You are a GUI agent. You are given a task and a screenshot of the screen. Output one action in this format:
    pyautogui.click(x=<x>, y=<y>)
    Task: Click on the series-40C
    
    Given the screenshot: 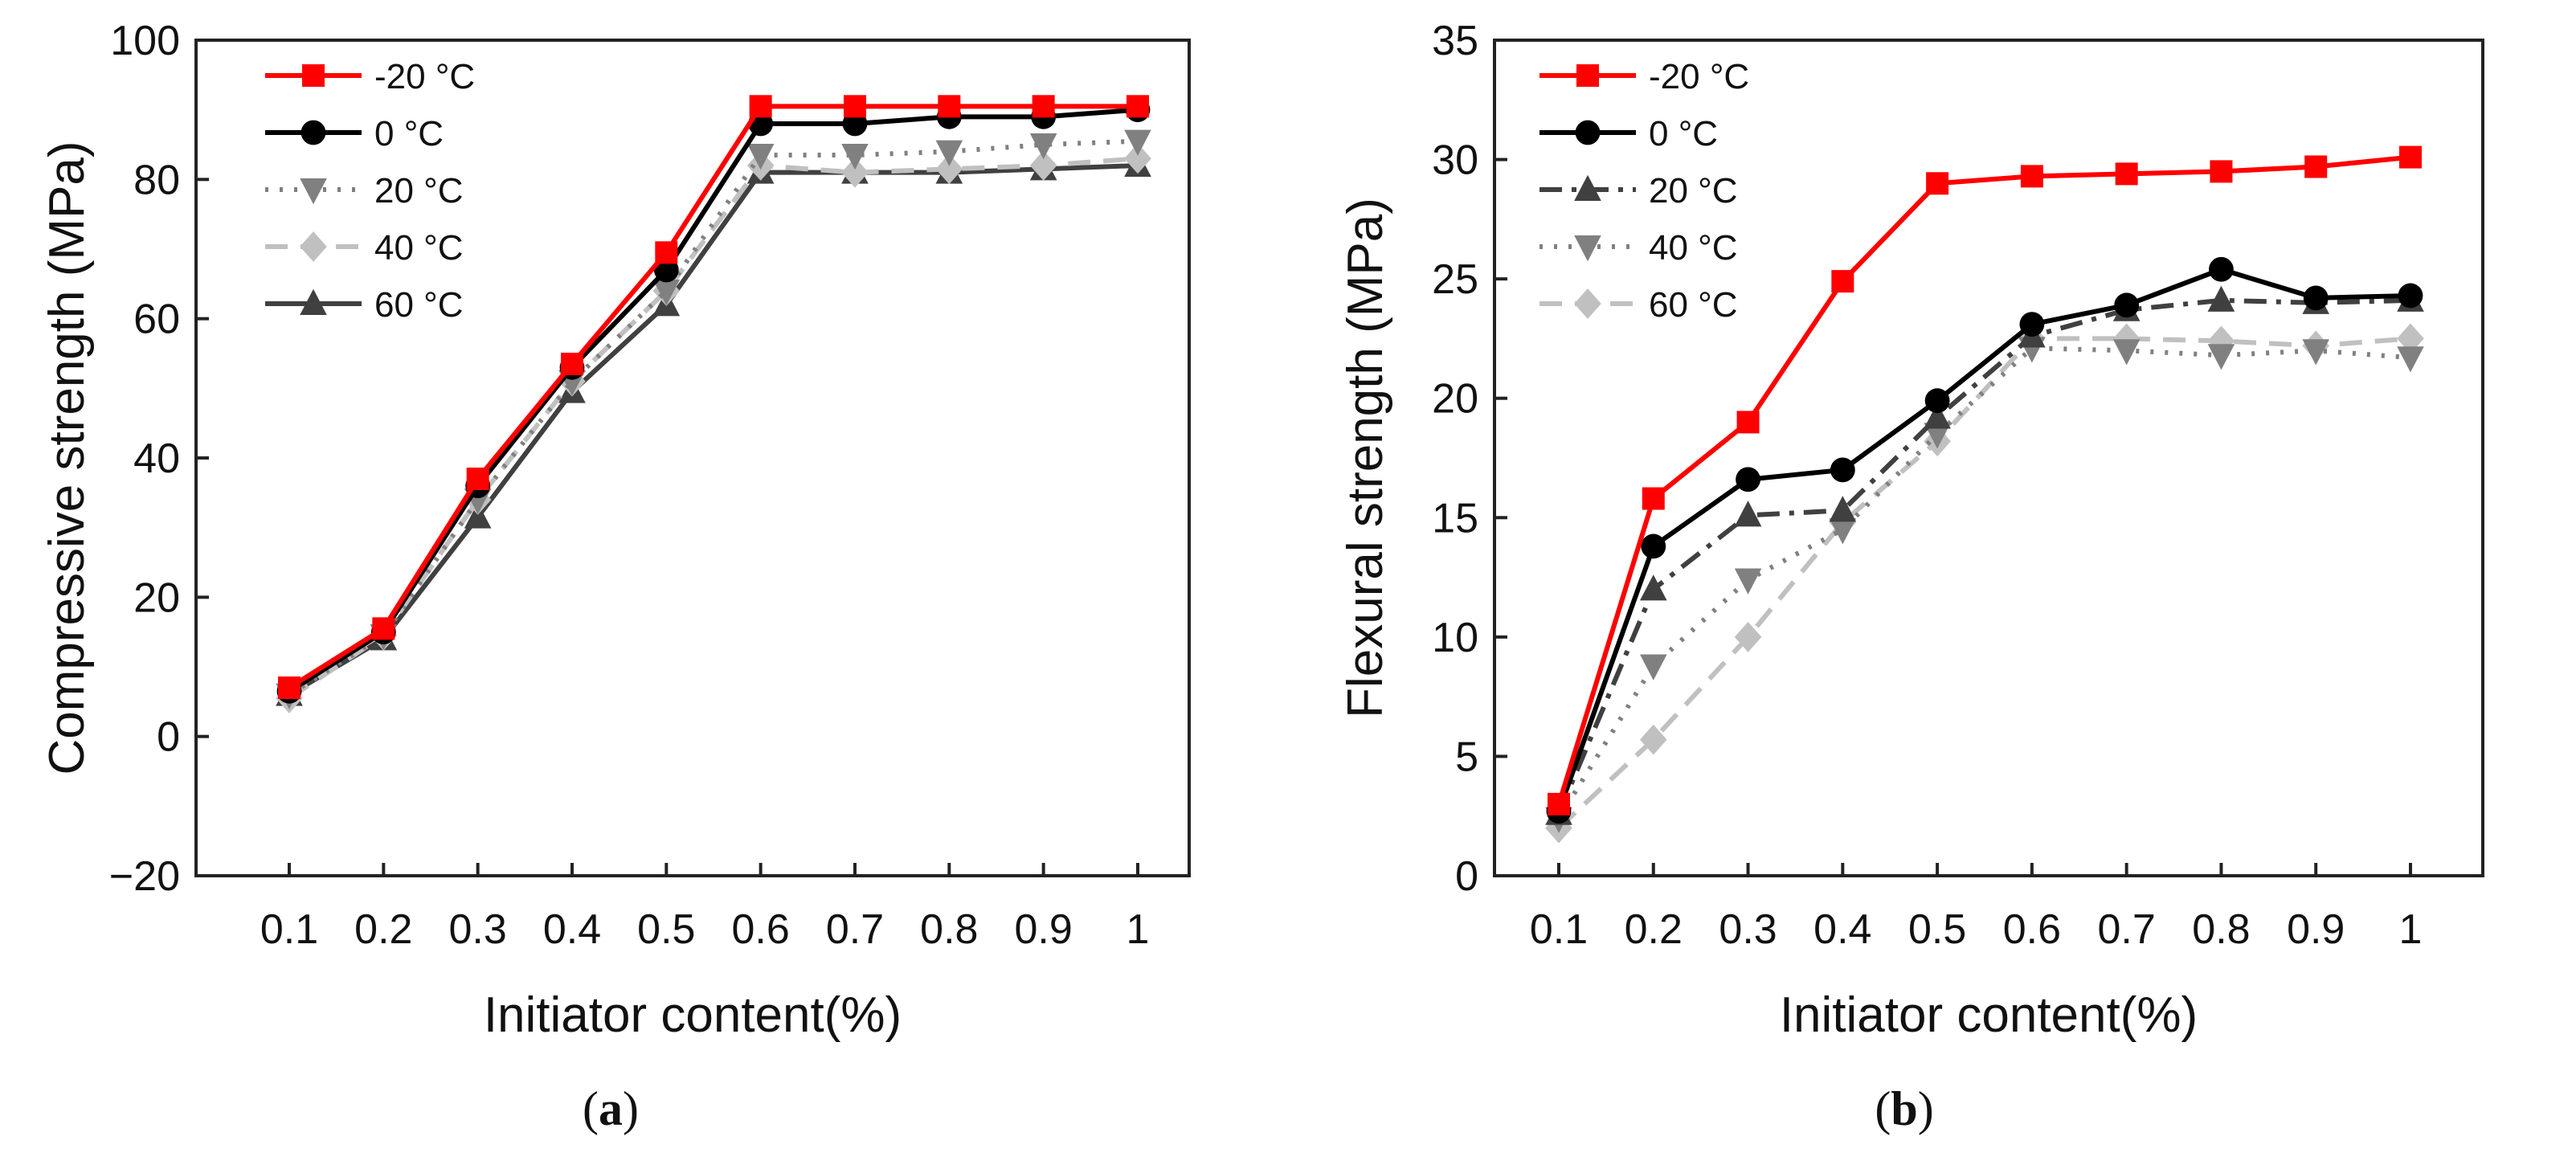 What is the action you would take?
    pyautogui.click(x=1984, y=585)
    